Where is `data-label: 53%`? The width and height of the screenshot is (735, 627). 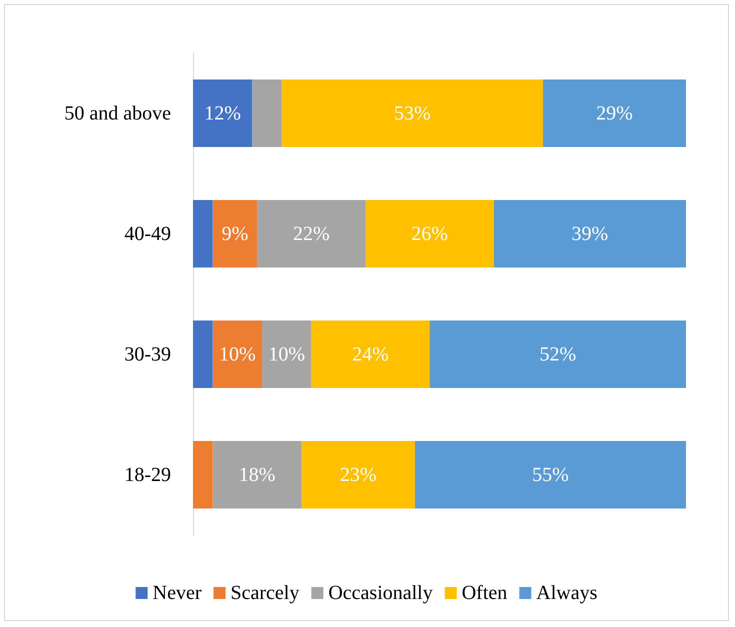
data-label: 53% is located at coordinates (412, 113).